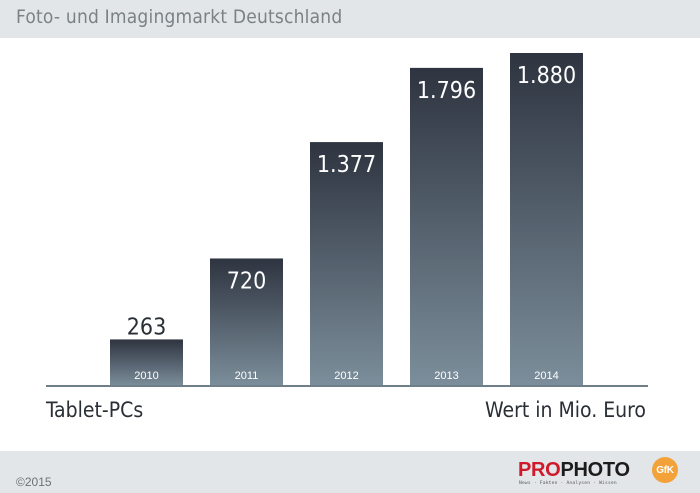 The image size is (700, 493). What do you see at coordinates (94, 410) in the screenshot?
I see `x-axis-label: Tablet-PCs` at bounding box center [94, 410].